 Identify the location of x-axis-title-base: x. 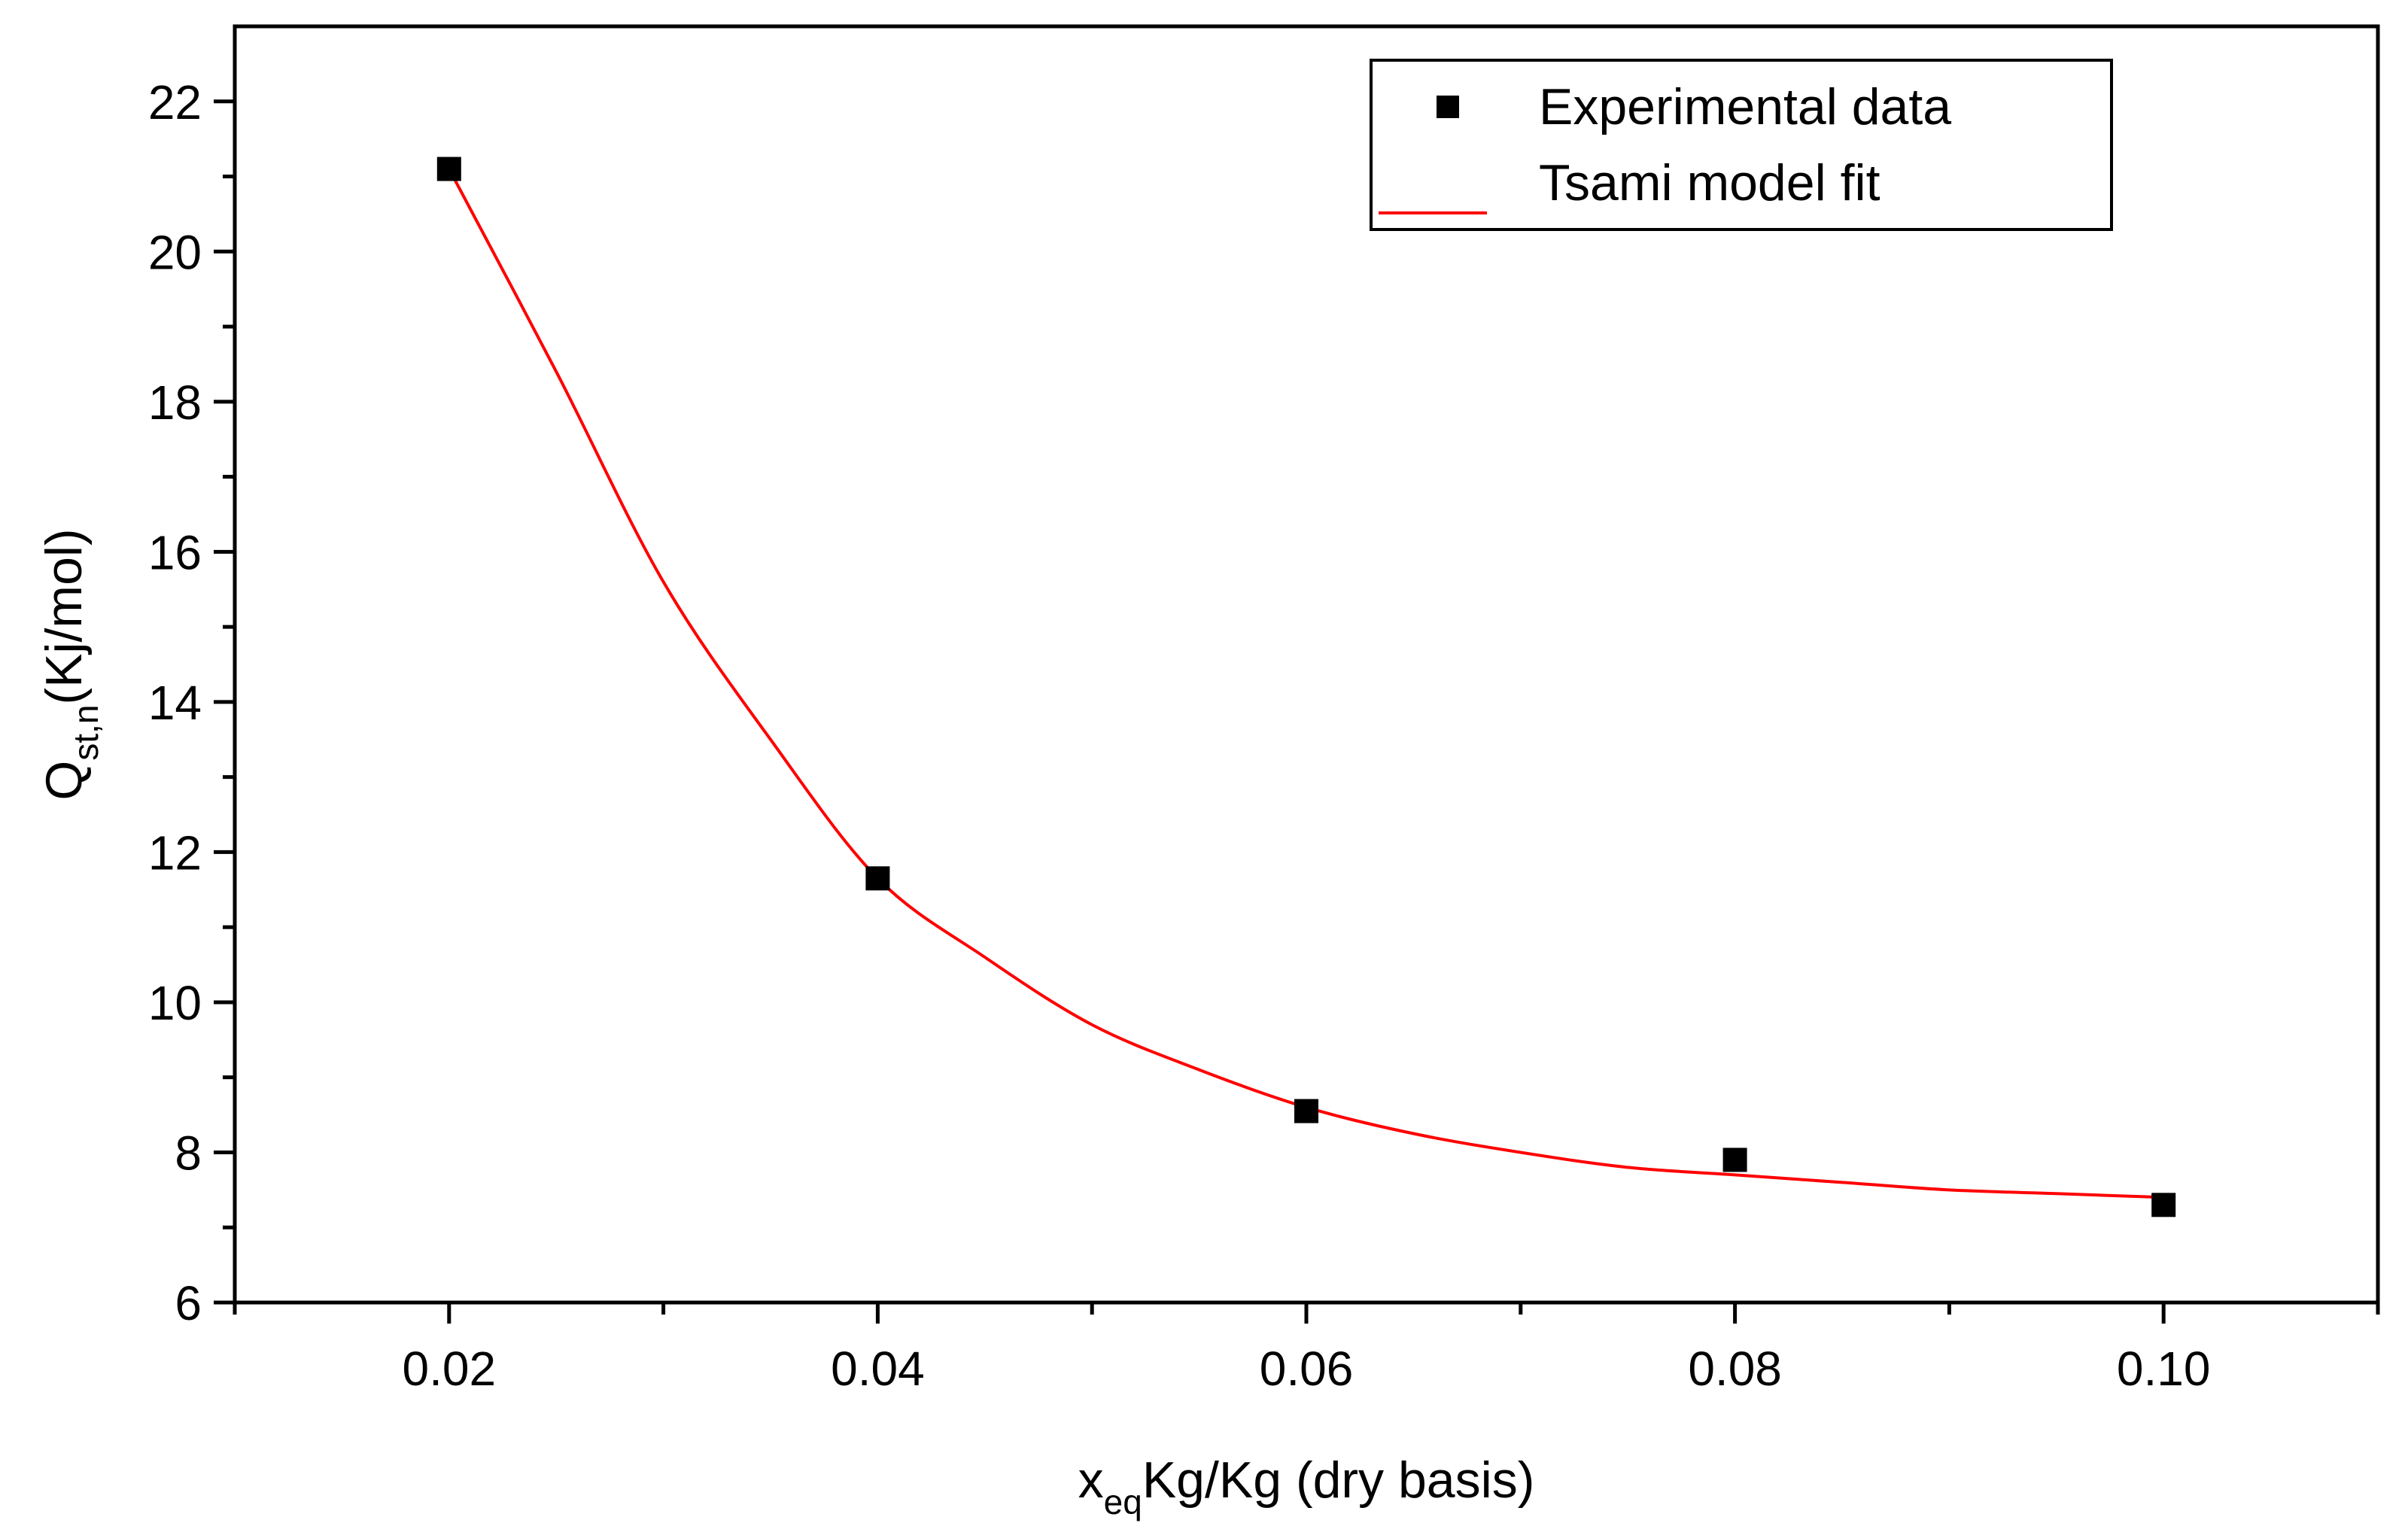
(1091, 1480).